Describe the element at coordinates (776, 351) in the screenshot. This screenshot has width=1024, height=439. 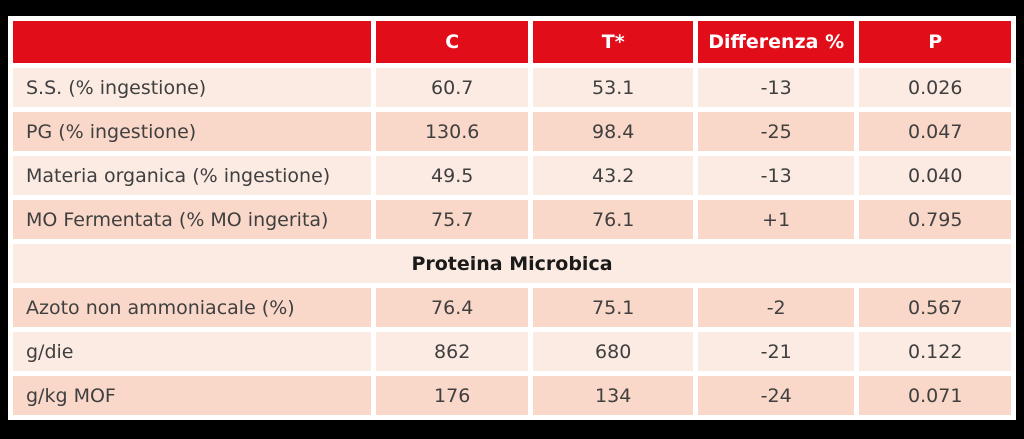
I see `cell-diff: -21` at that location.